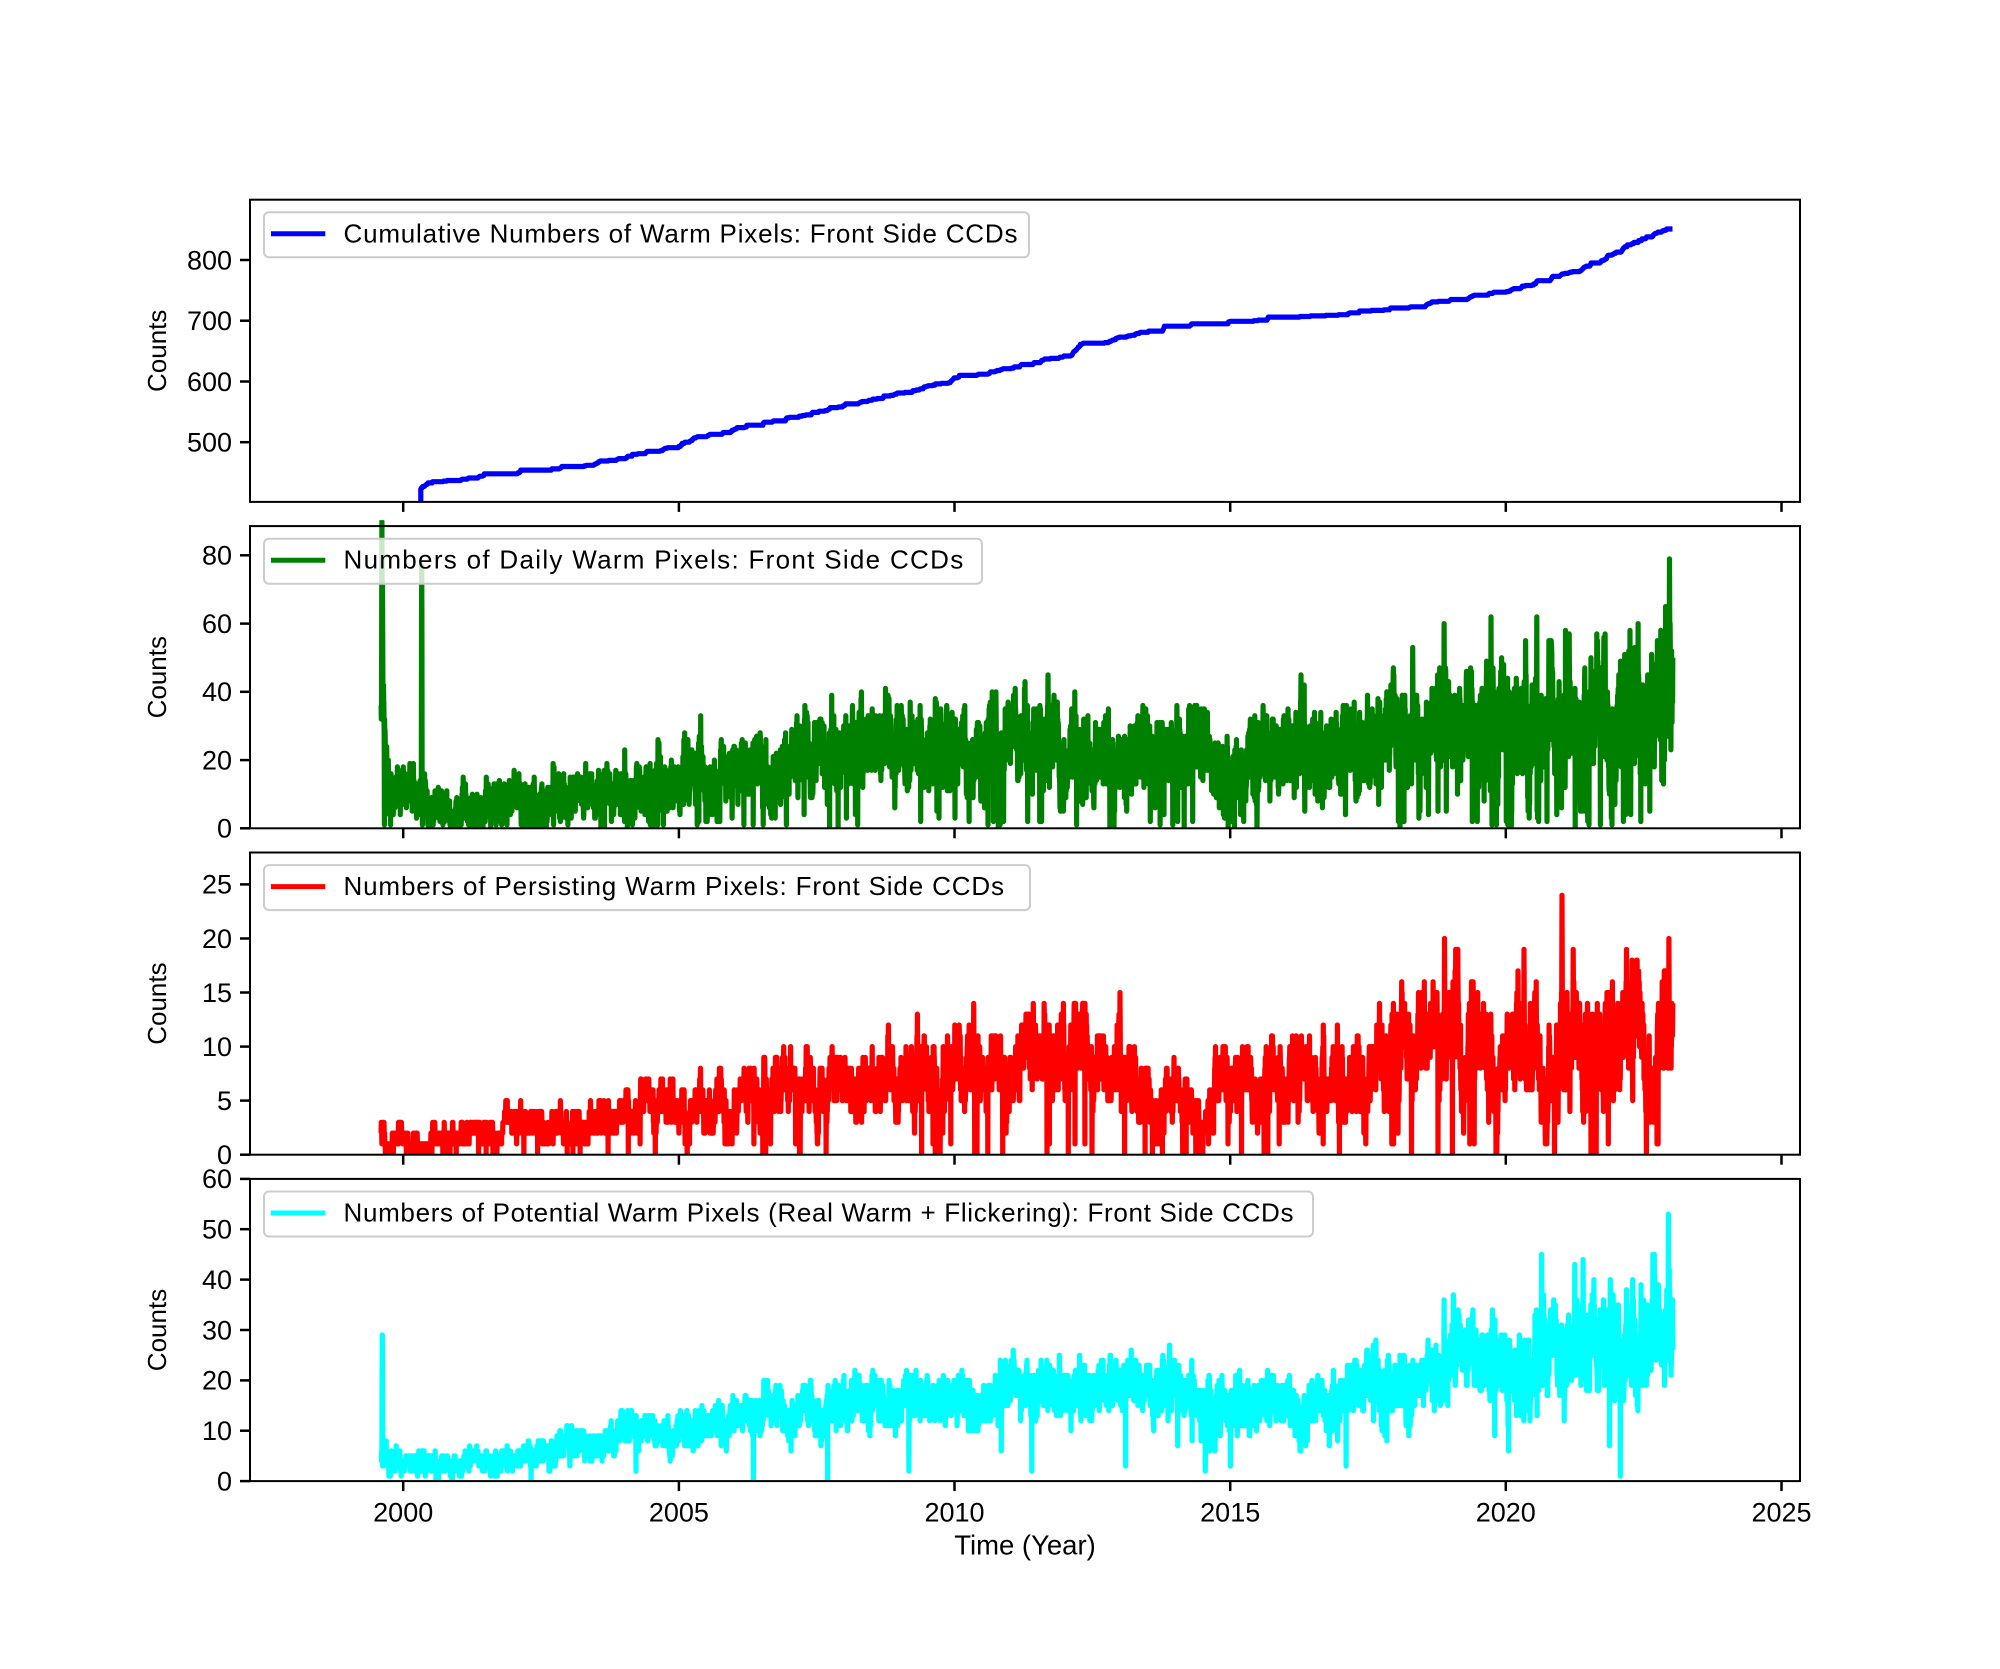  What do you see at coordinates (954, 1513) in the screenshot?
I see `svg-text: 2010` at bounding box center [954, 1513].